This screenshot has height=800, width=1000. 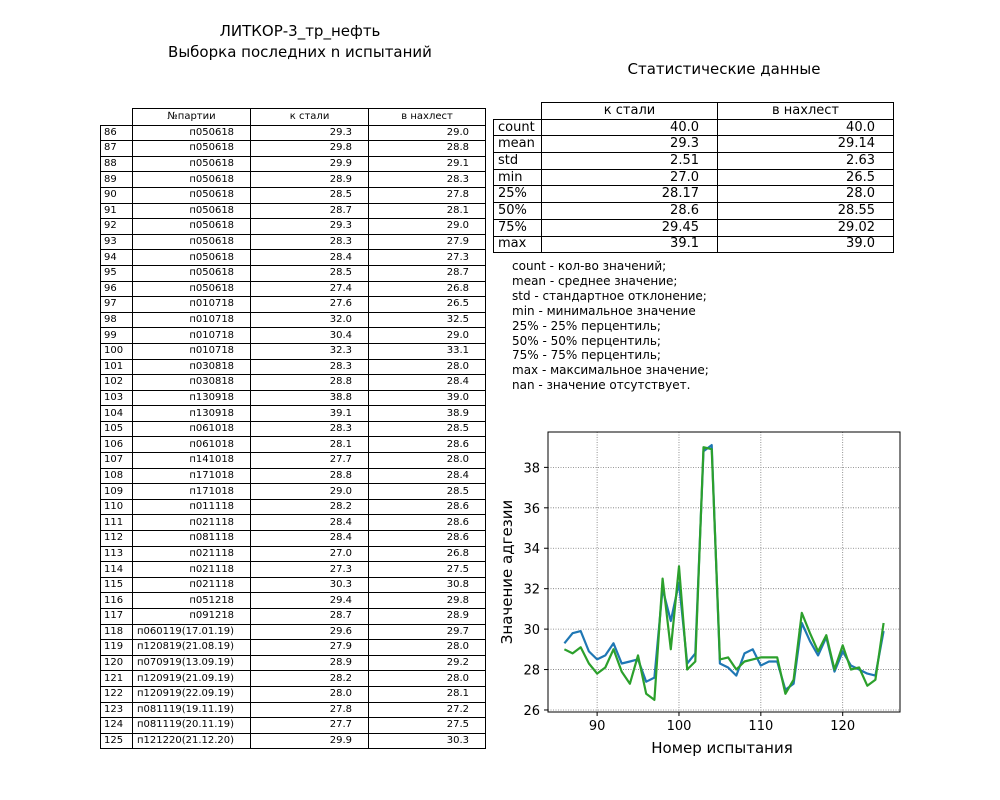 I want to click on stat-name: 50%, so click(x=517, y=211).